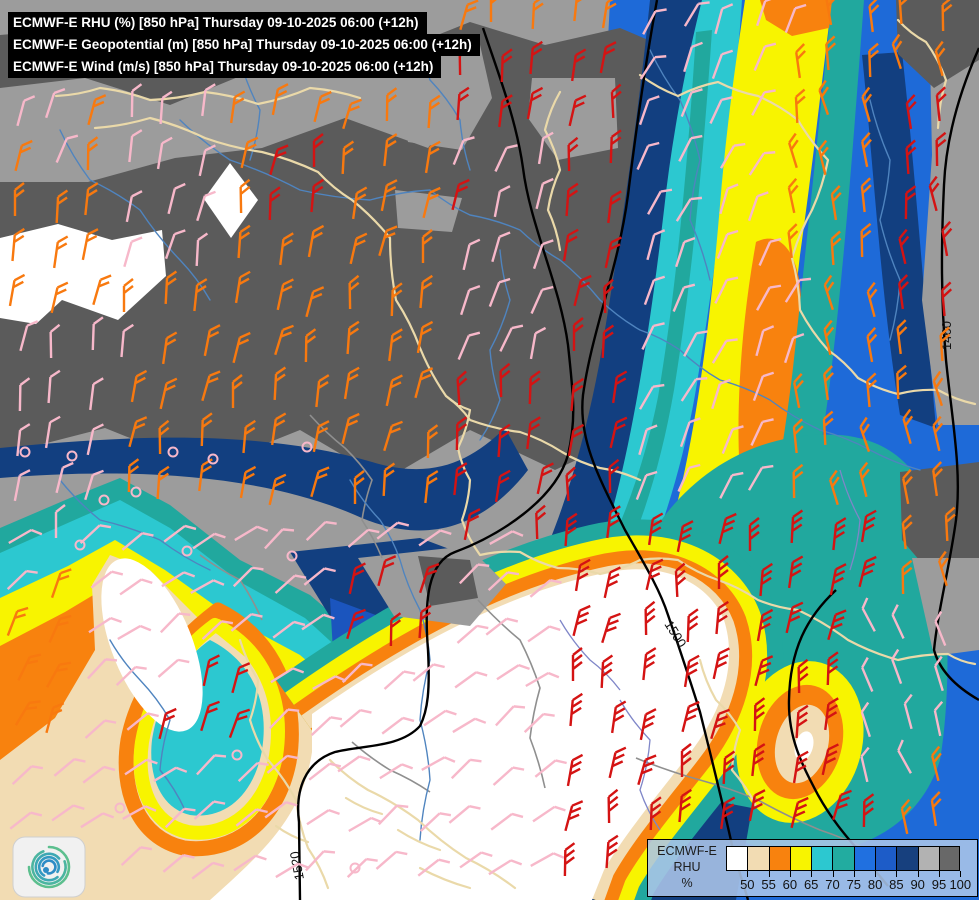 The height and width of the screenshot is (900, 979). I want to click on weather-service-spiral-logo, so click(49, 867).